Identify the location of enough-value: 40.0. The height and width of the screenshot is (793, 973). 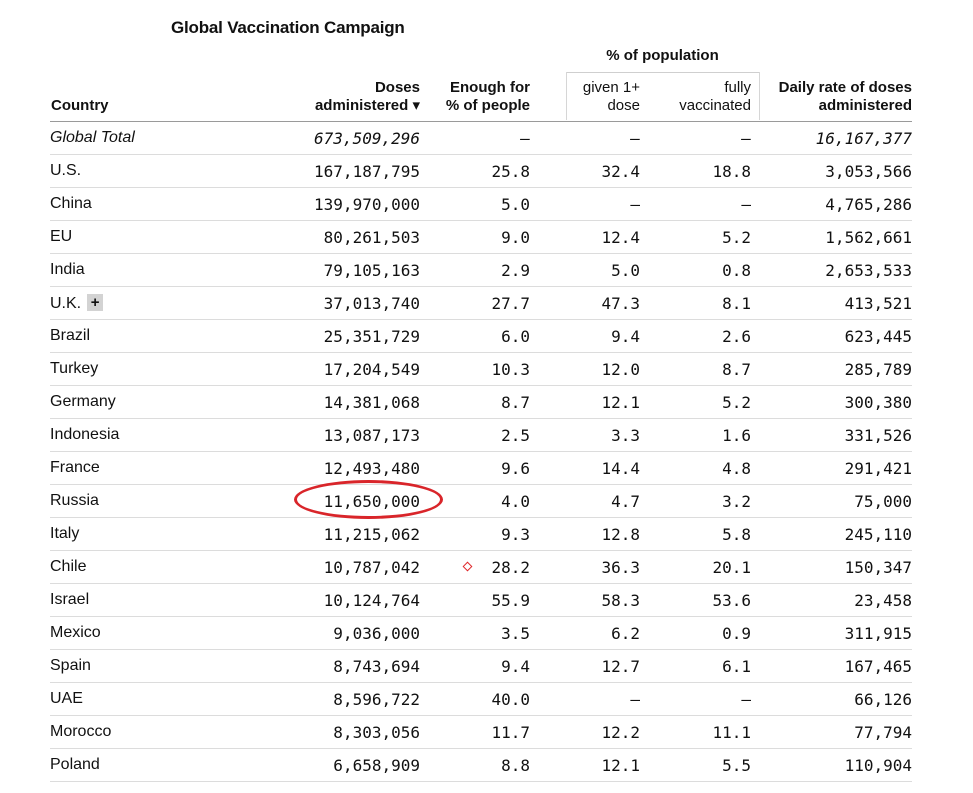
(510, 699).